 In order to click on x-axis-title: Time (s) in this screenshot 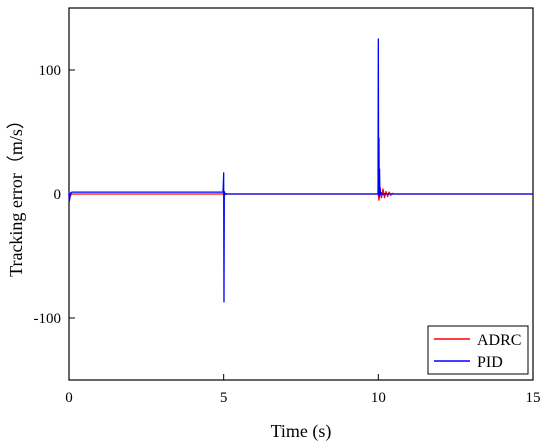, I will do `click(301, 431)`.